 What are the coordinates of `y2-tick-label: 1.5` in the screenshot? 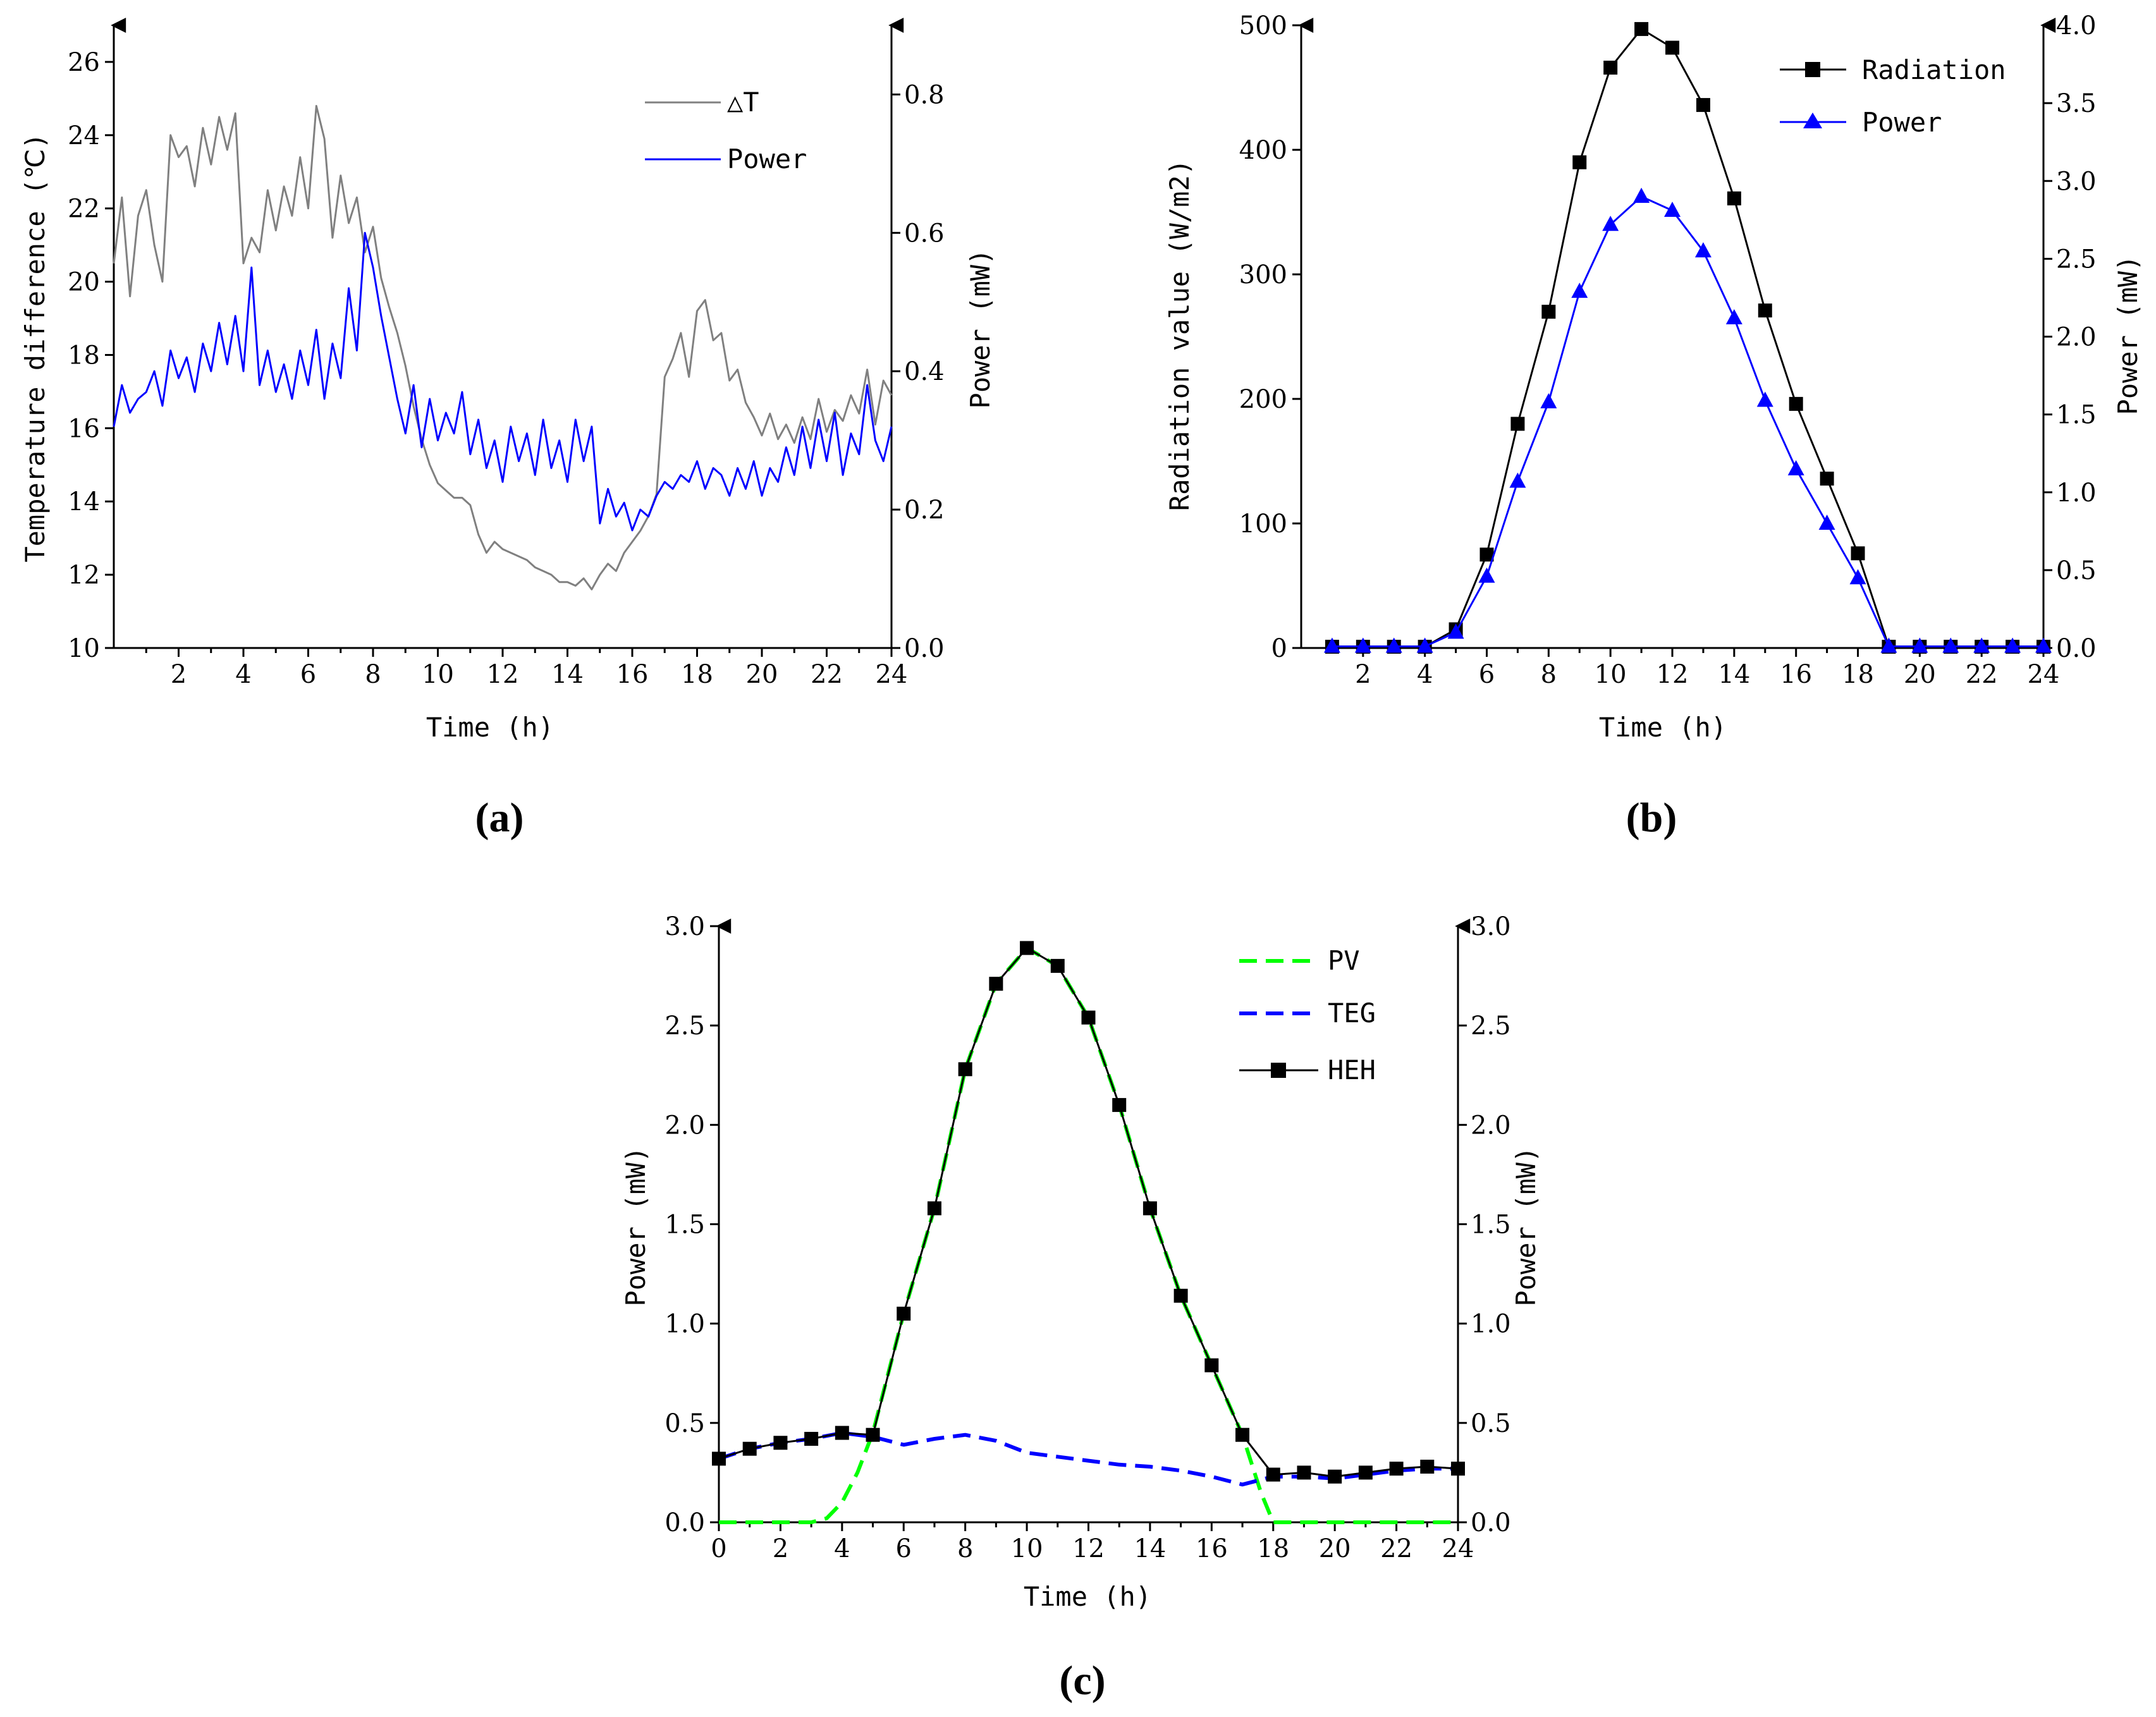 It's located at (2076, 415).